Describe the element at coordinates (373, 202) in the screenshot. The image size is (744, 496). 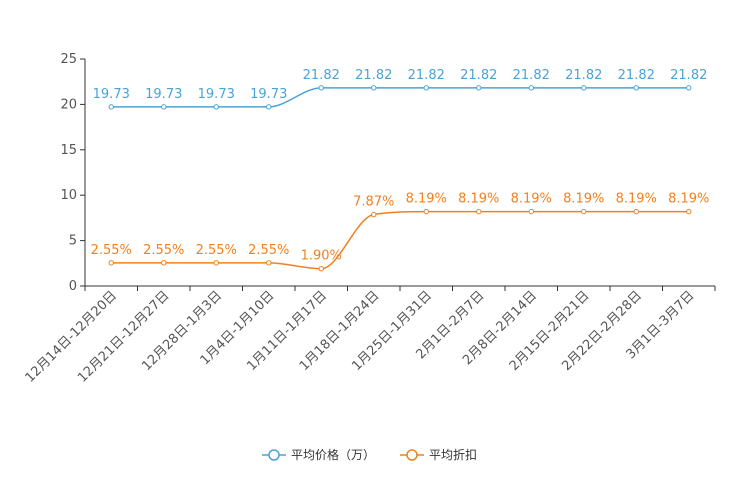
I see `series-2-data-label: 7.87%` at that location.